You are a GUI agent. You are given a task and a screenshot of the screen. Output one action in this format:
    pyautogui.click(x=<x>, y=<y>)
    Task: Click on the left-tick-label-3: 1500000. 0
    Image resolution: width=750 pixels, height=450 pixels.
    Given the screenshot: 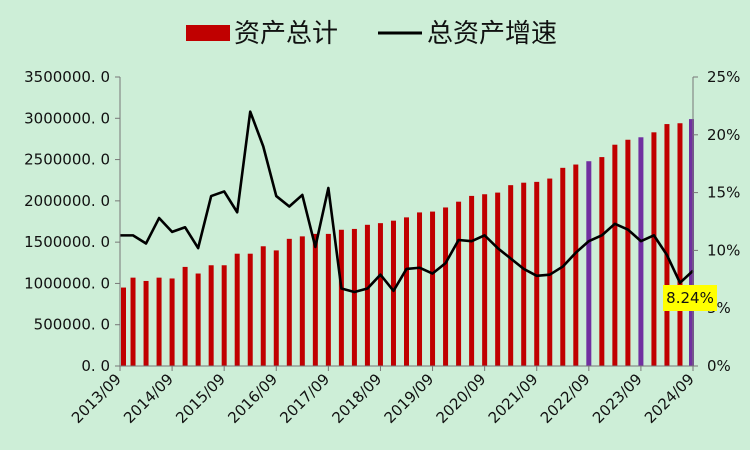 What is the action you would take?
    pyautogui.click(x=67, y=242)
    